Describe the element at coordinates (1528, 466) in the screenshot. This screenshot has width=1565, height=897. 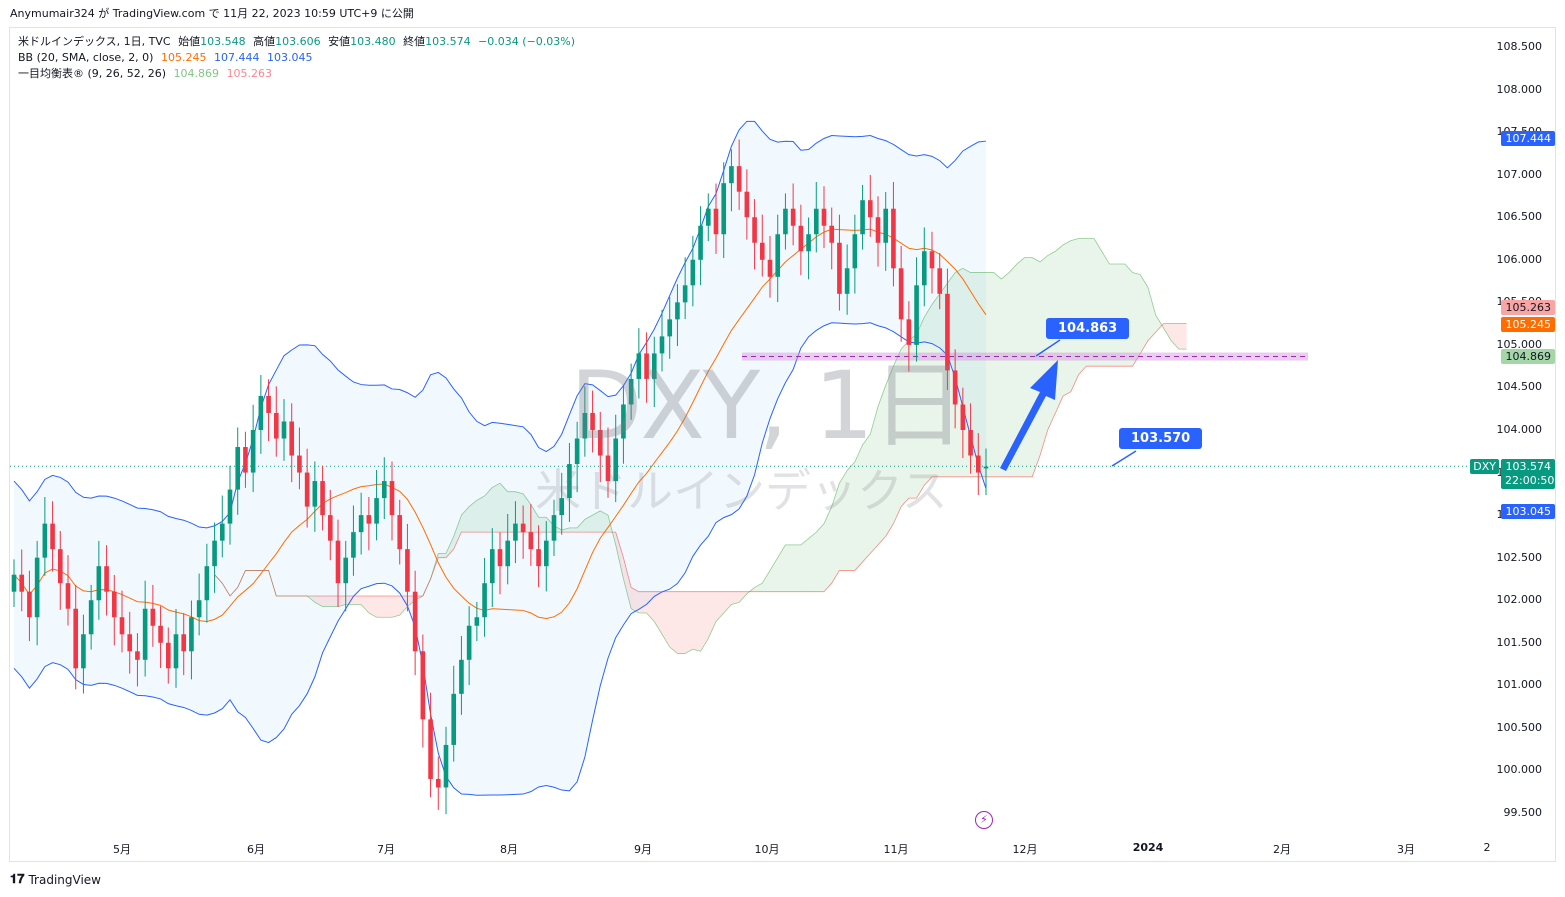
I see `last-price: 103.574` at that location.